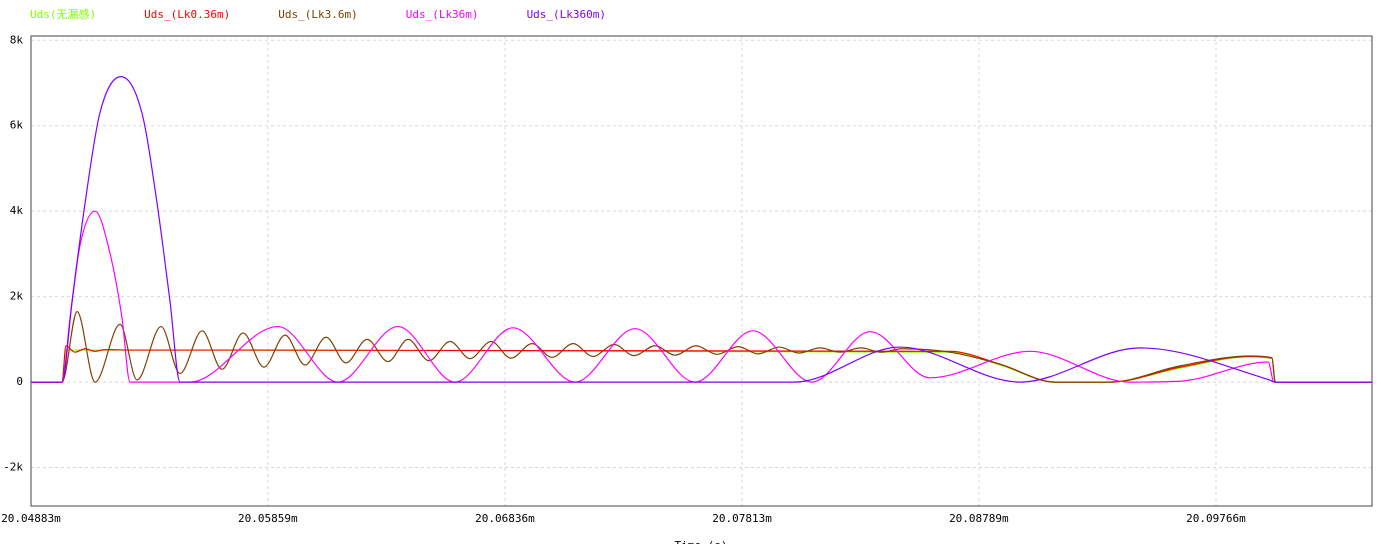 This screenshot has height=544, width=1382. Describe the element at coordinates (19, 381) in the screenshot. I see `y-tick-label: 0` at that location.